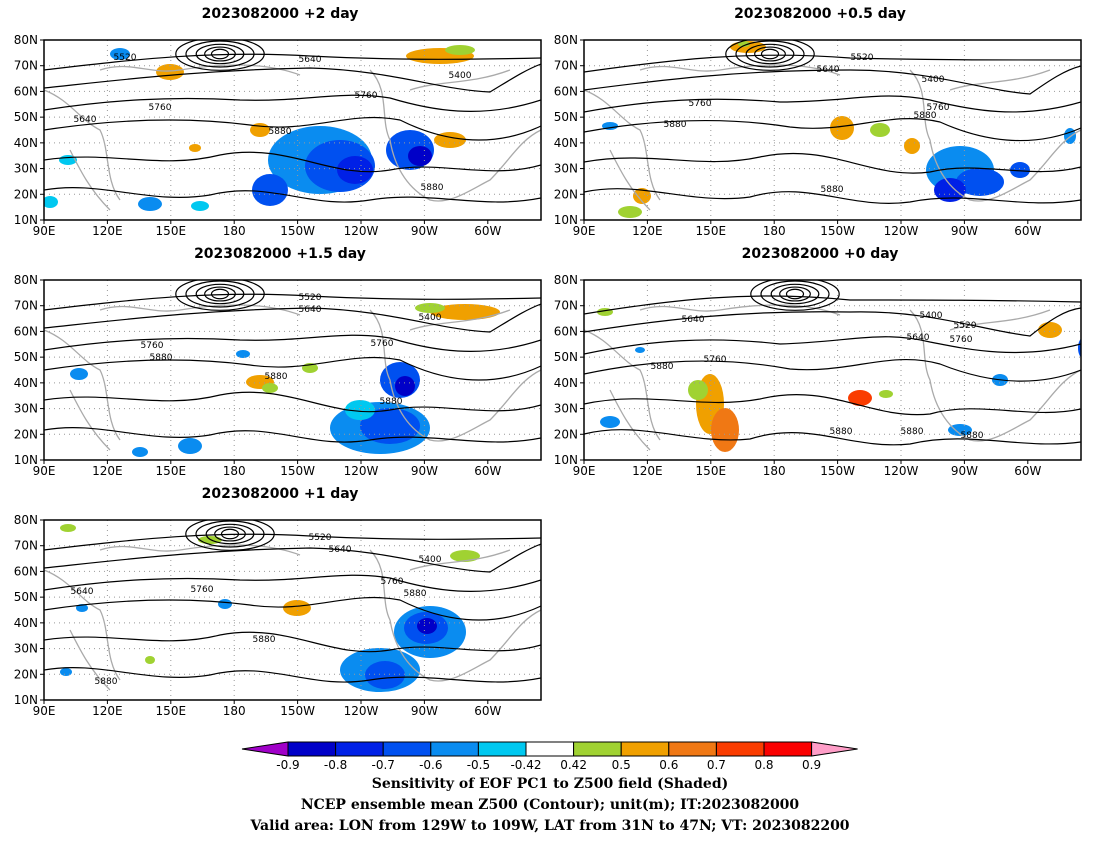 This screenshot has width=1100, height=850. What do you see at coordinates (820, 254) in the screenshot?
I see `panel-title: 2023082000 +0 day` at bounding box center [820, 254].